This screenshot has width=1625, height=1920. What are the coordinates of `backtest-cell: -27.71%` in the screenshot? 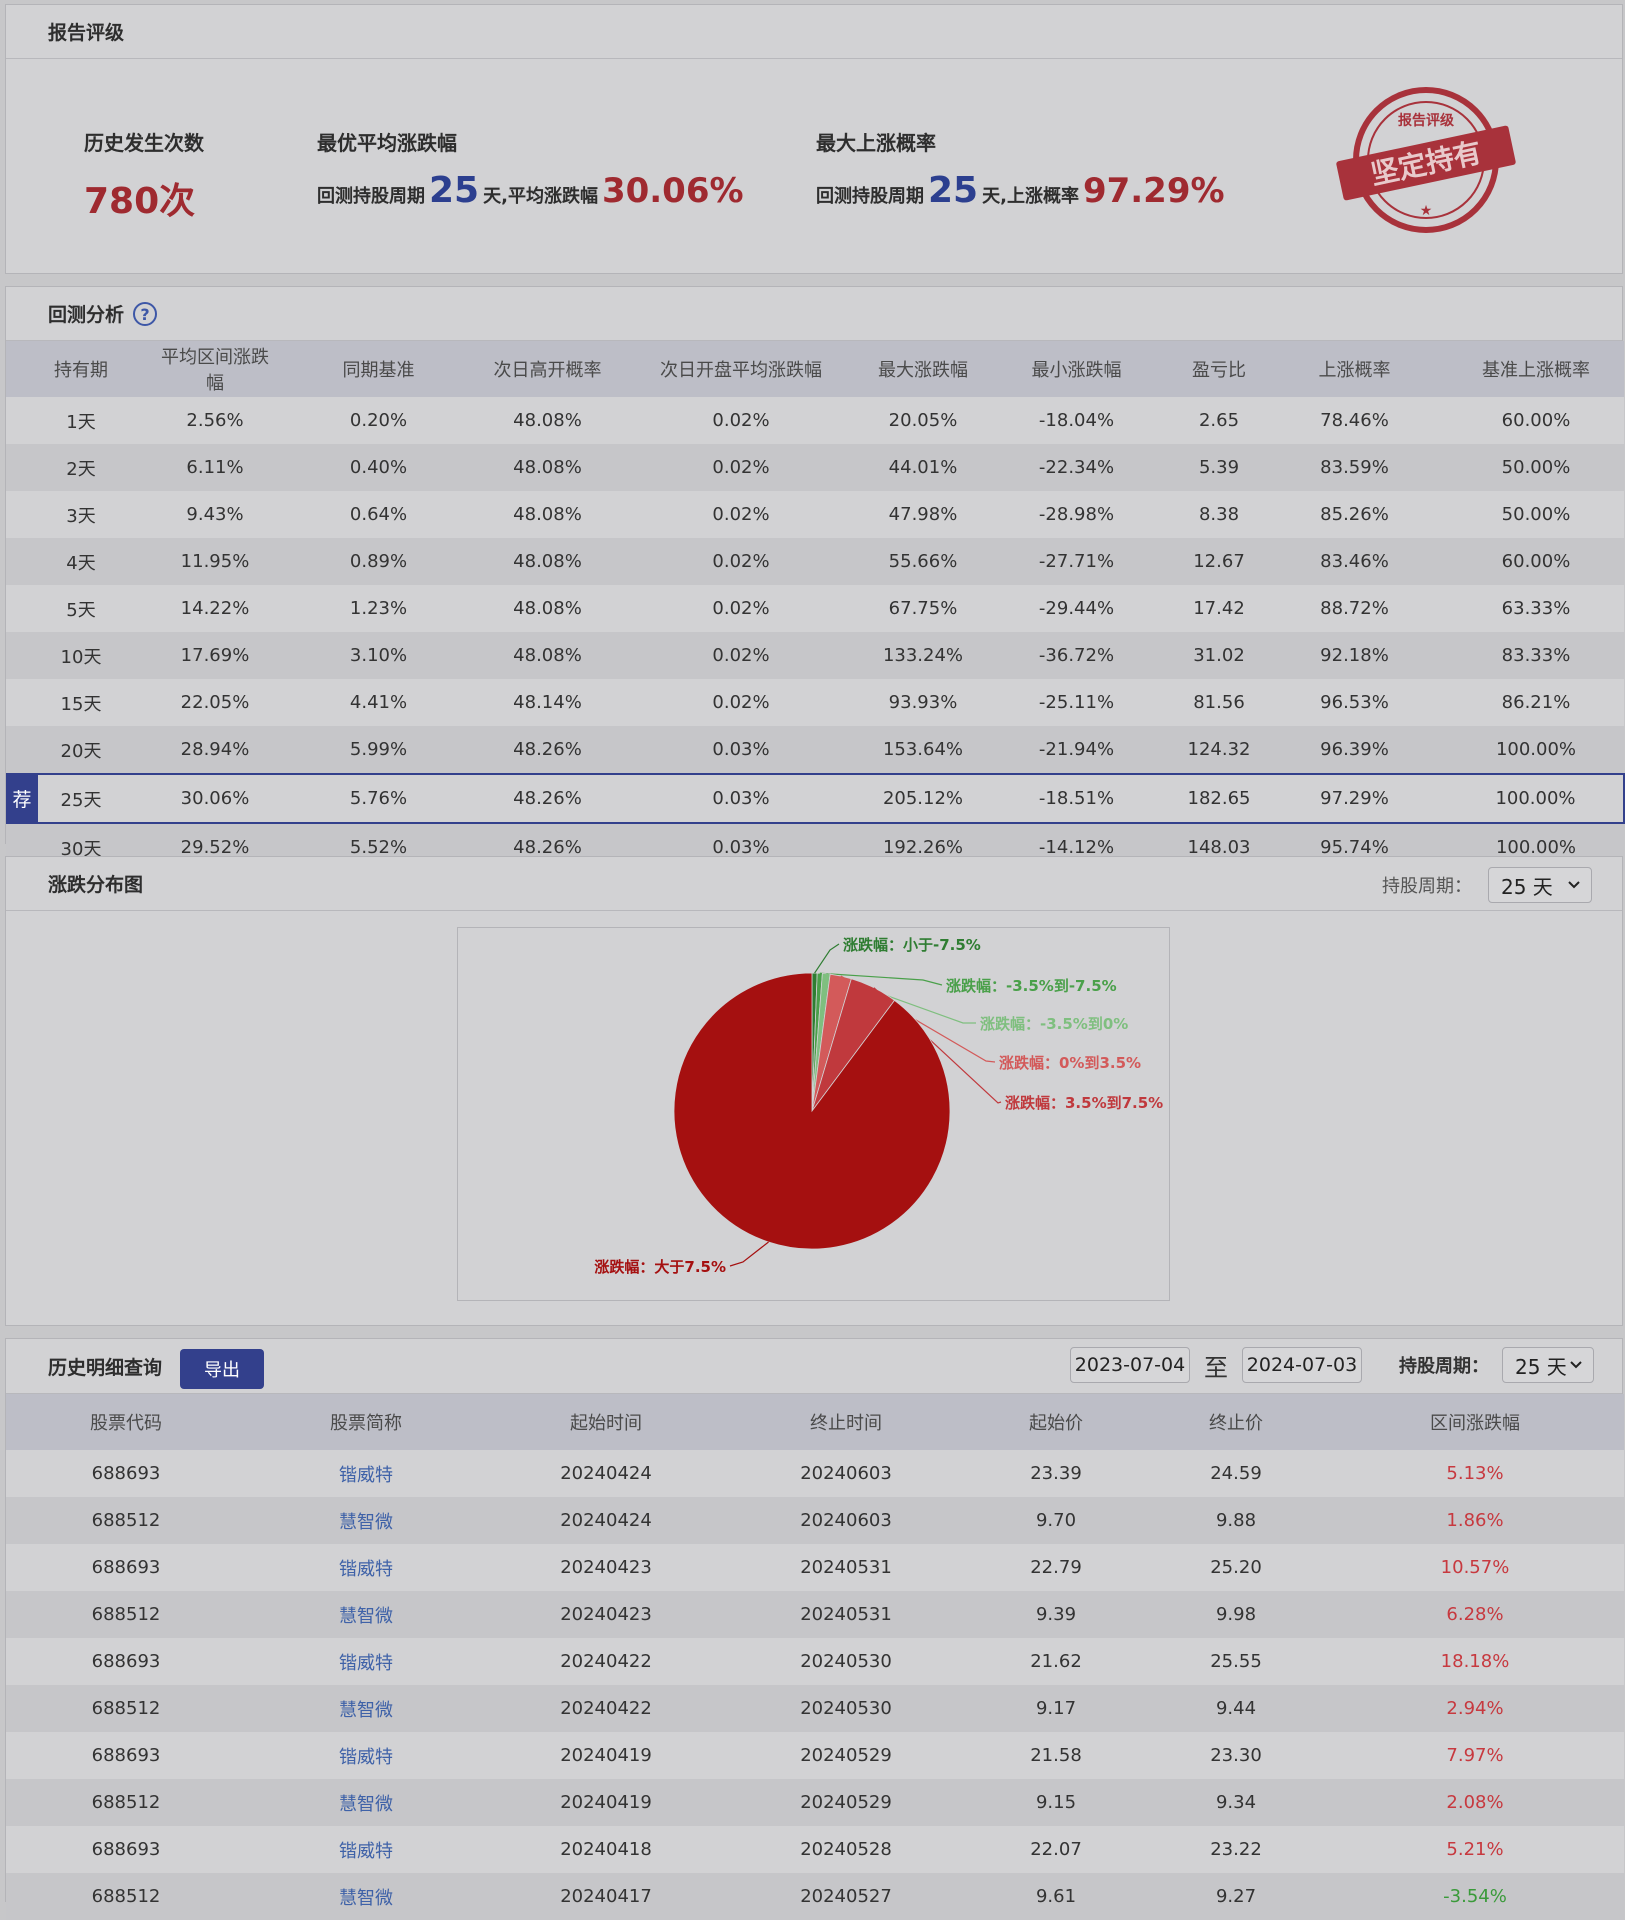 It's located at (1076, 561).